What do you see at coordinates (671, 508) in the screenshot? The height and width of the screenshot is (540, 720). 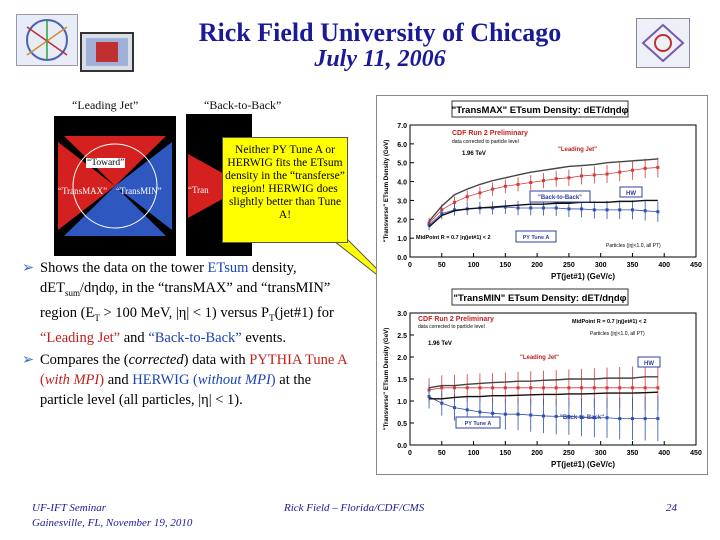 I see `page-number: 24` at bounding box center [671, 508].